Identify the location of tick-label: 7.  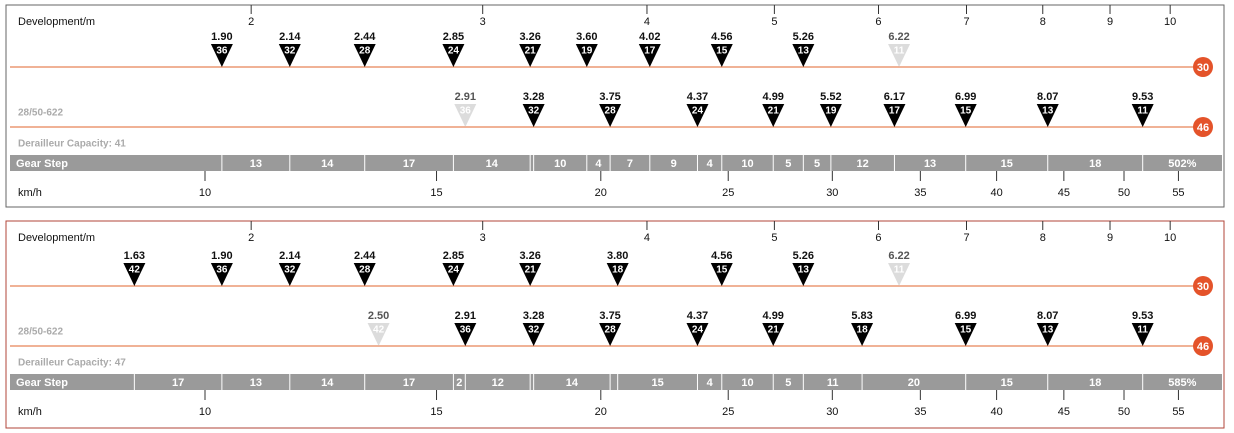
(966, 22).